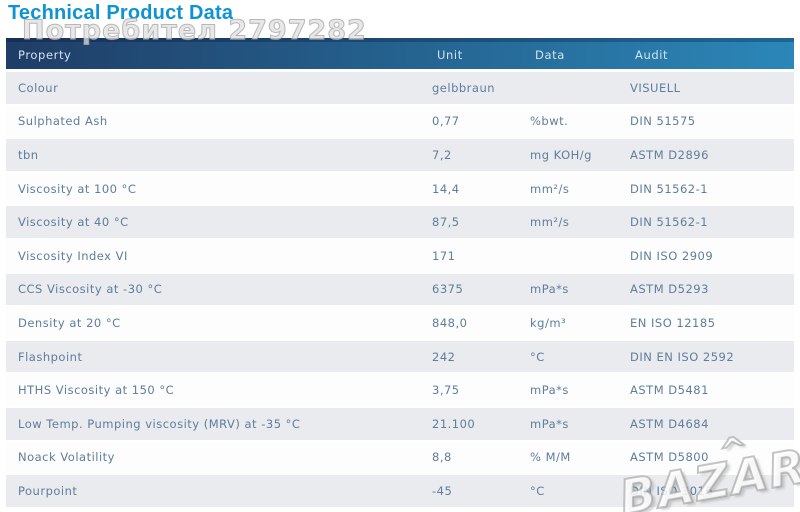  Describe the element at coordinates (400, 88) in the screenshot. I see `table-row: Colour gelbbraun VISUELL` at that location.